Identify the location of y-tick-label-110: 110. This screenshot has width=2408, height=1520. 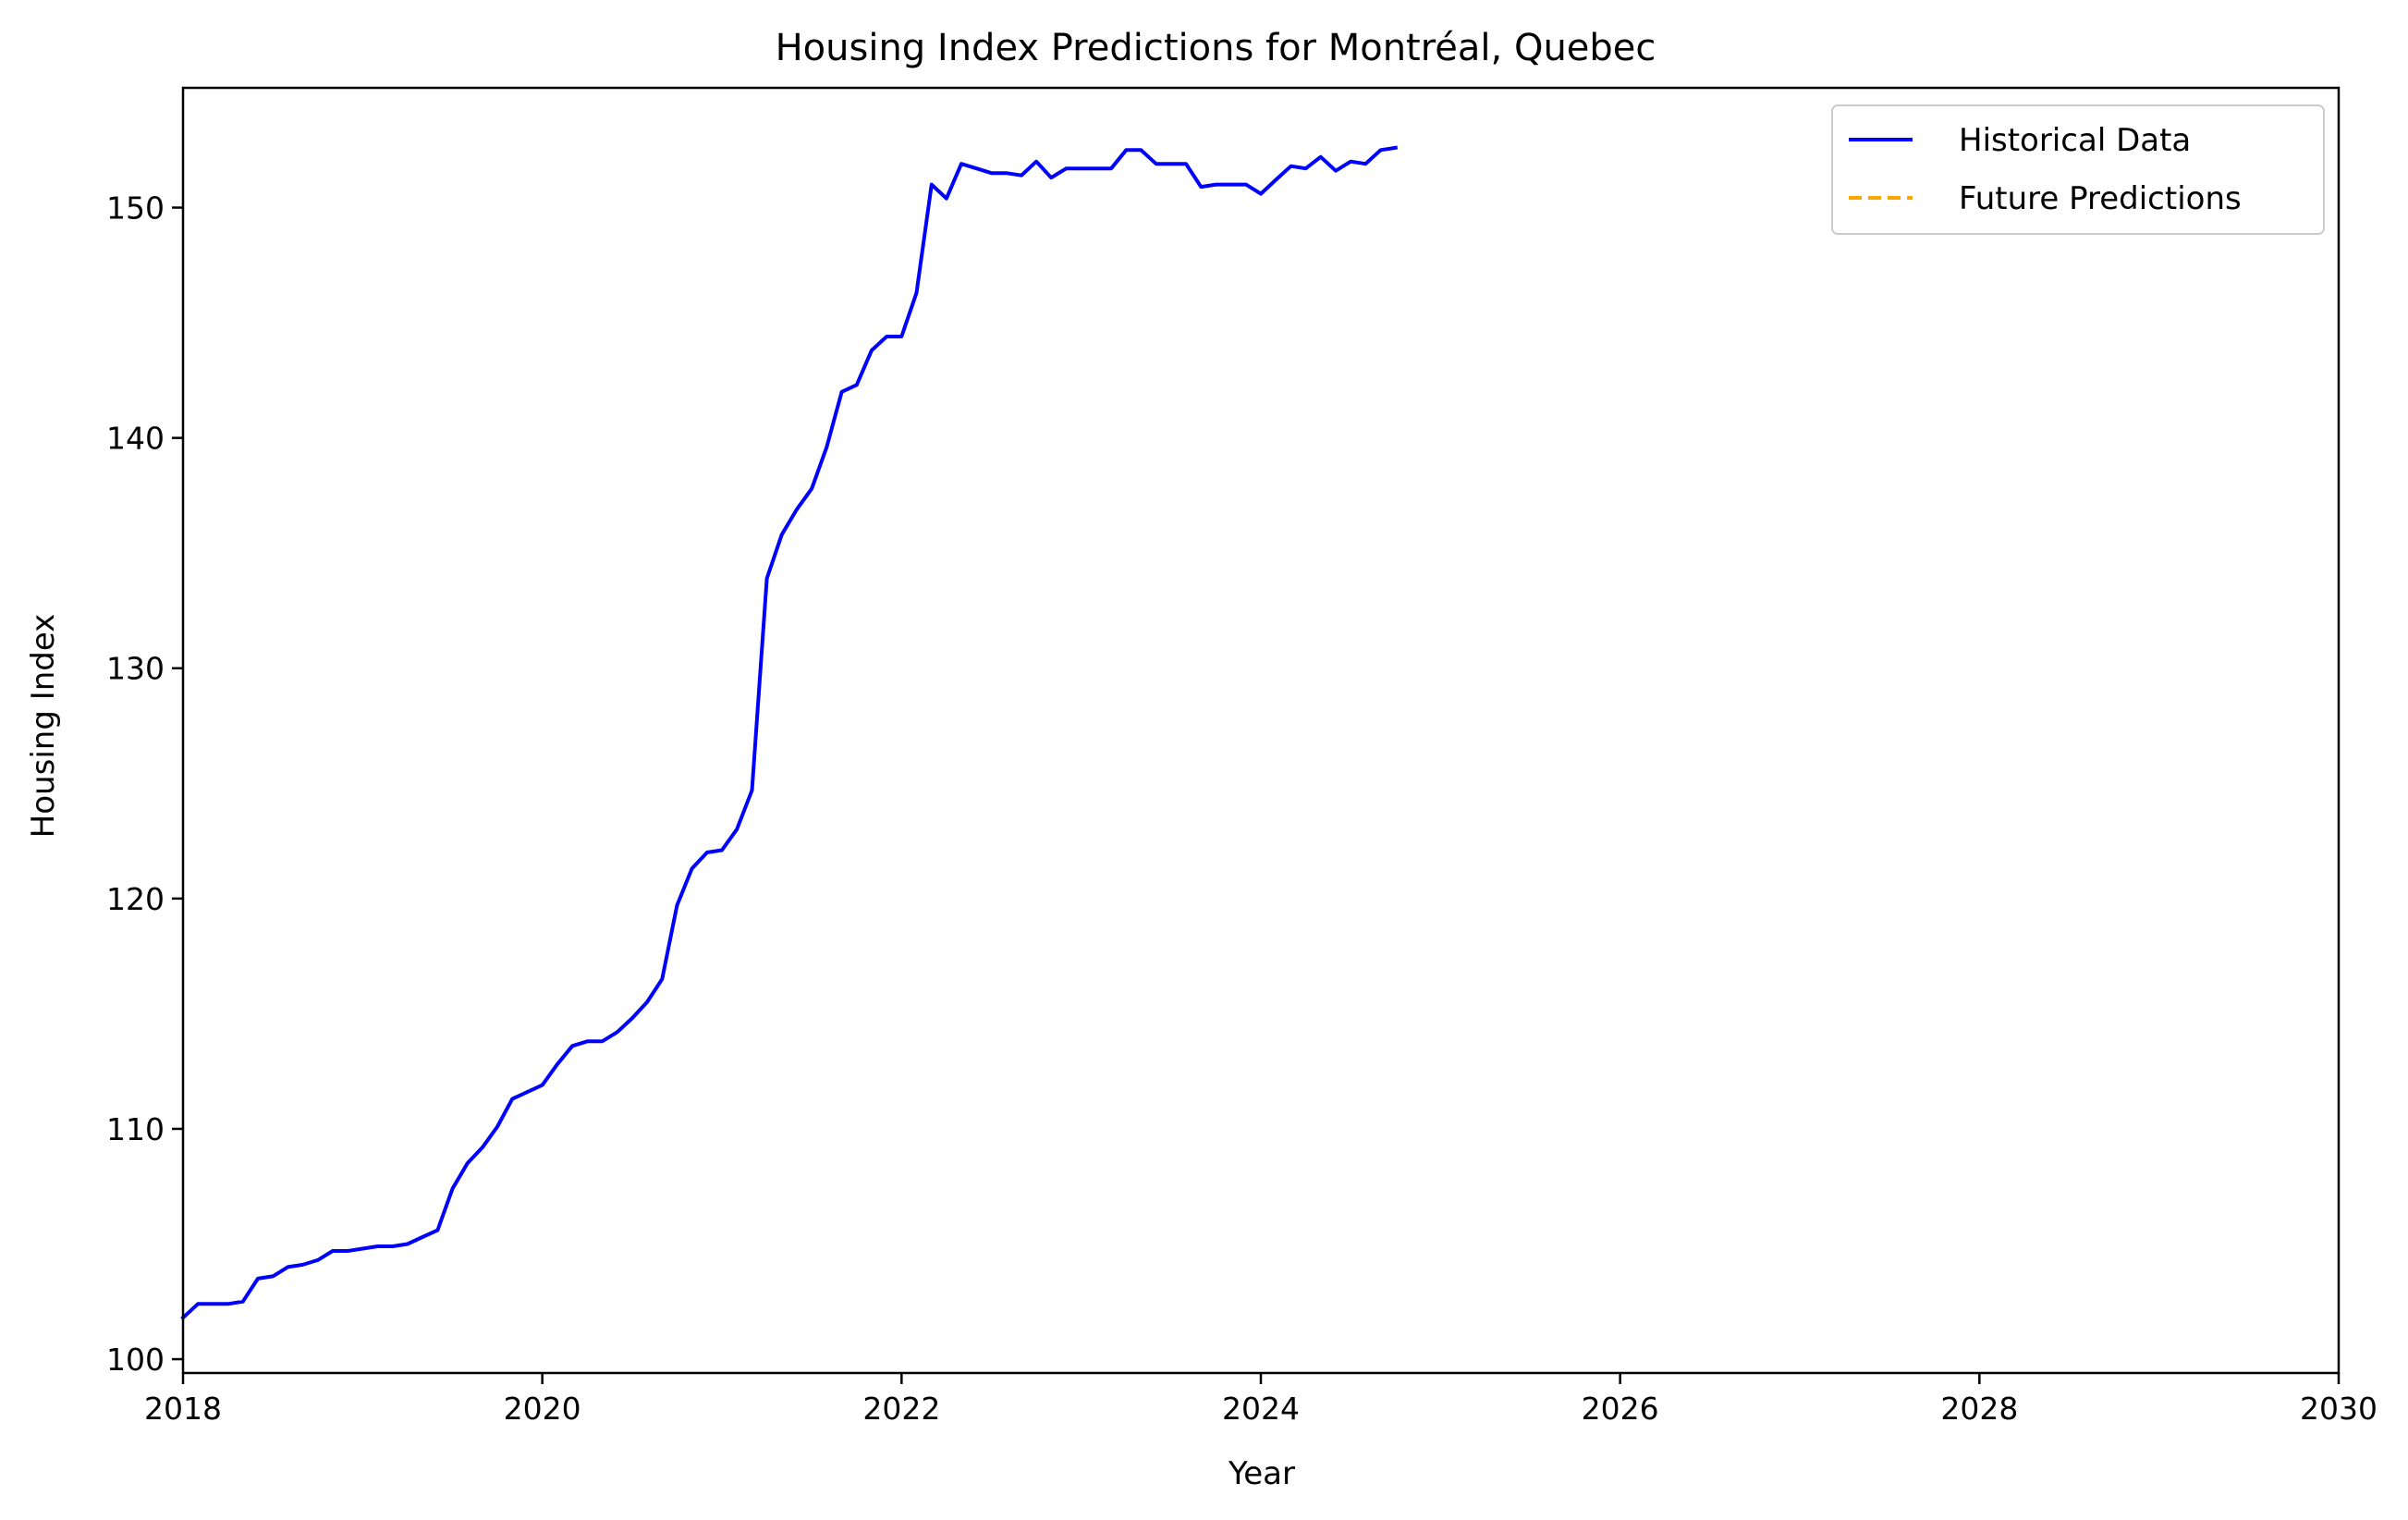
(135, 1129).